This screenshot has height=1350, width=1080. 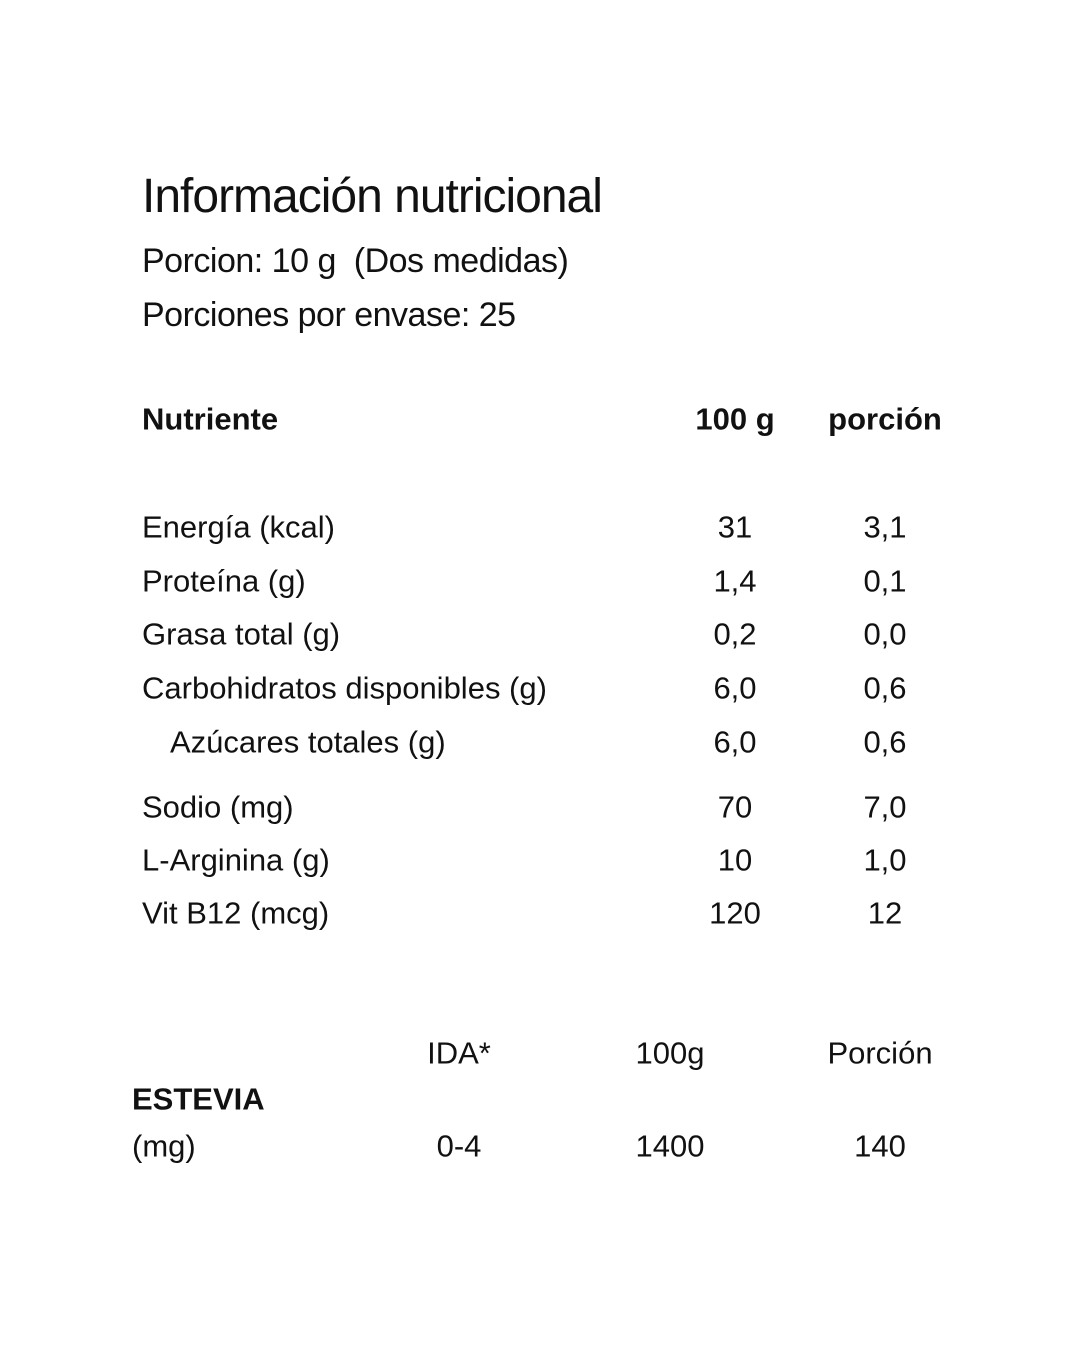 I want to click on stevia-label: ESTEVIA, so click(x=198, y=1099).